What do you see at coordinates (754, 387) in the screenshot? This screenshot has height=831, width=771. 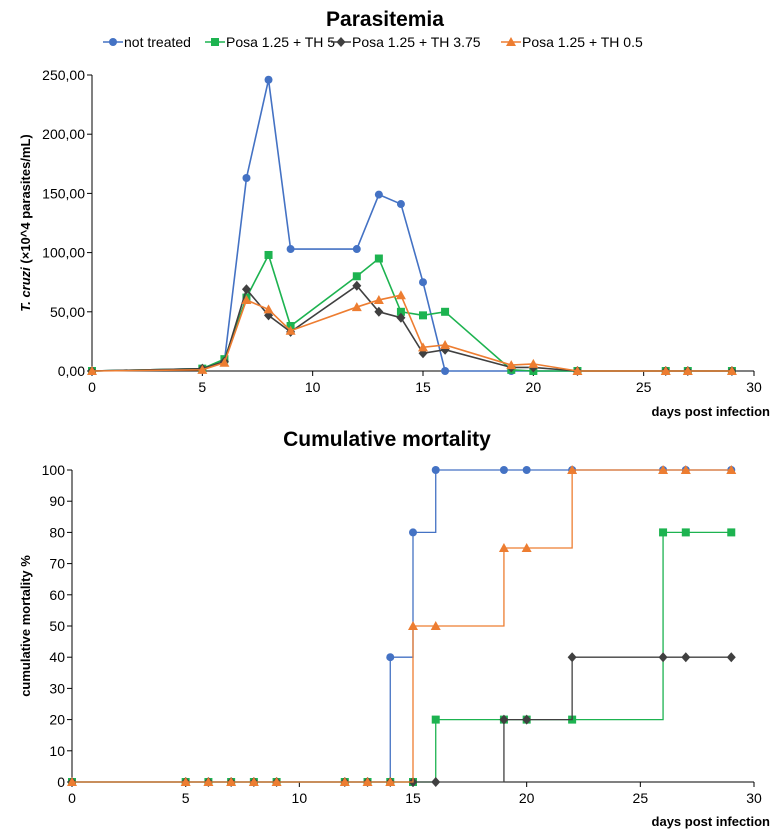 I see `chart1-x-tick-label: 30` at bounding box center [754, 387].